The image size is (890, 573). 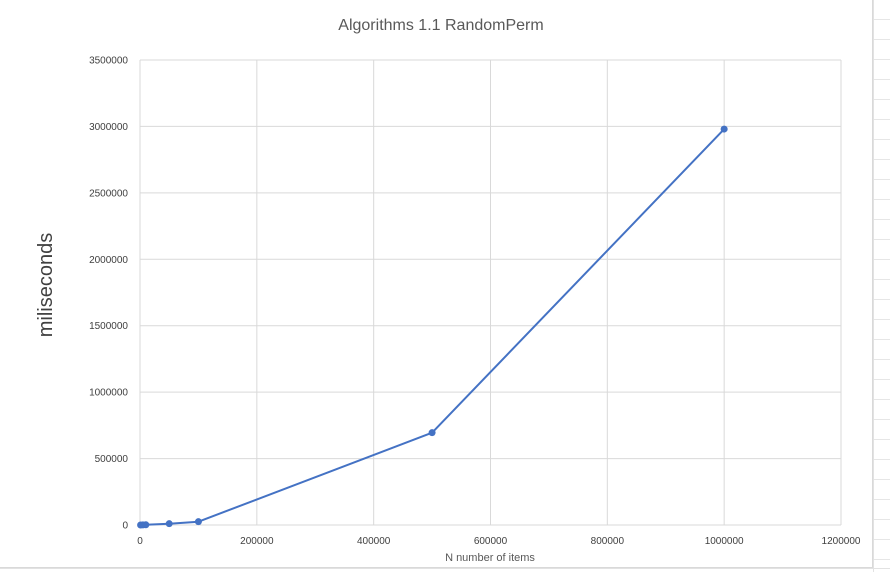 I want to click on y-axis-label: miliseconds, so click(x=46, y=285).